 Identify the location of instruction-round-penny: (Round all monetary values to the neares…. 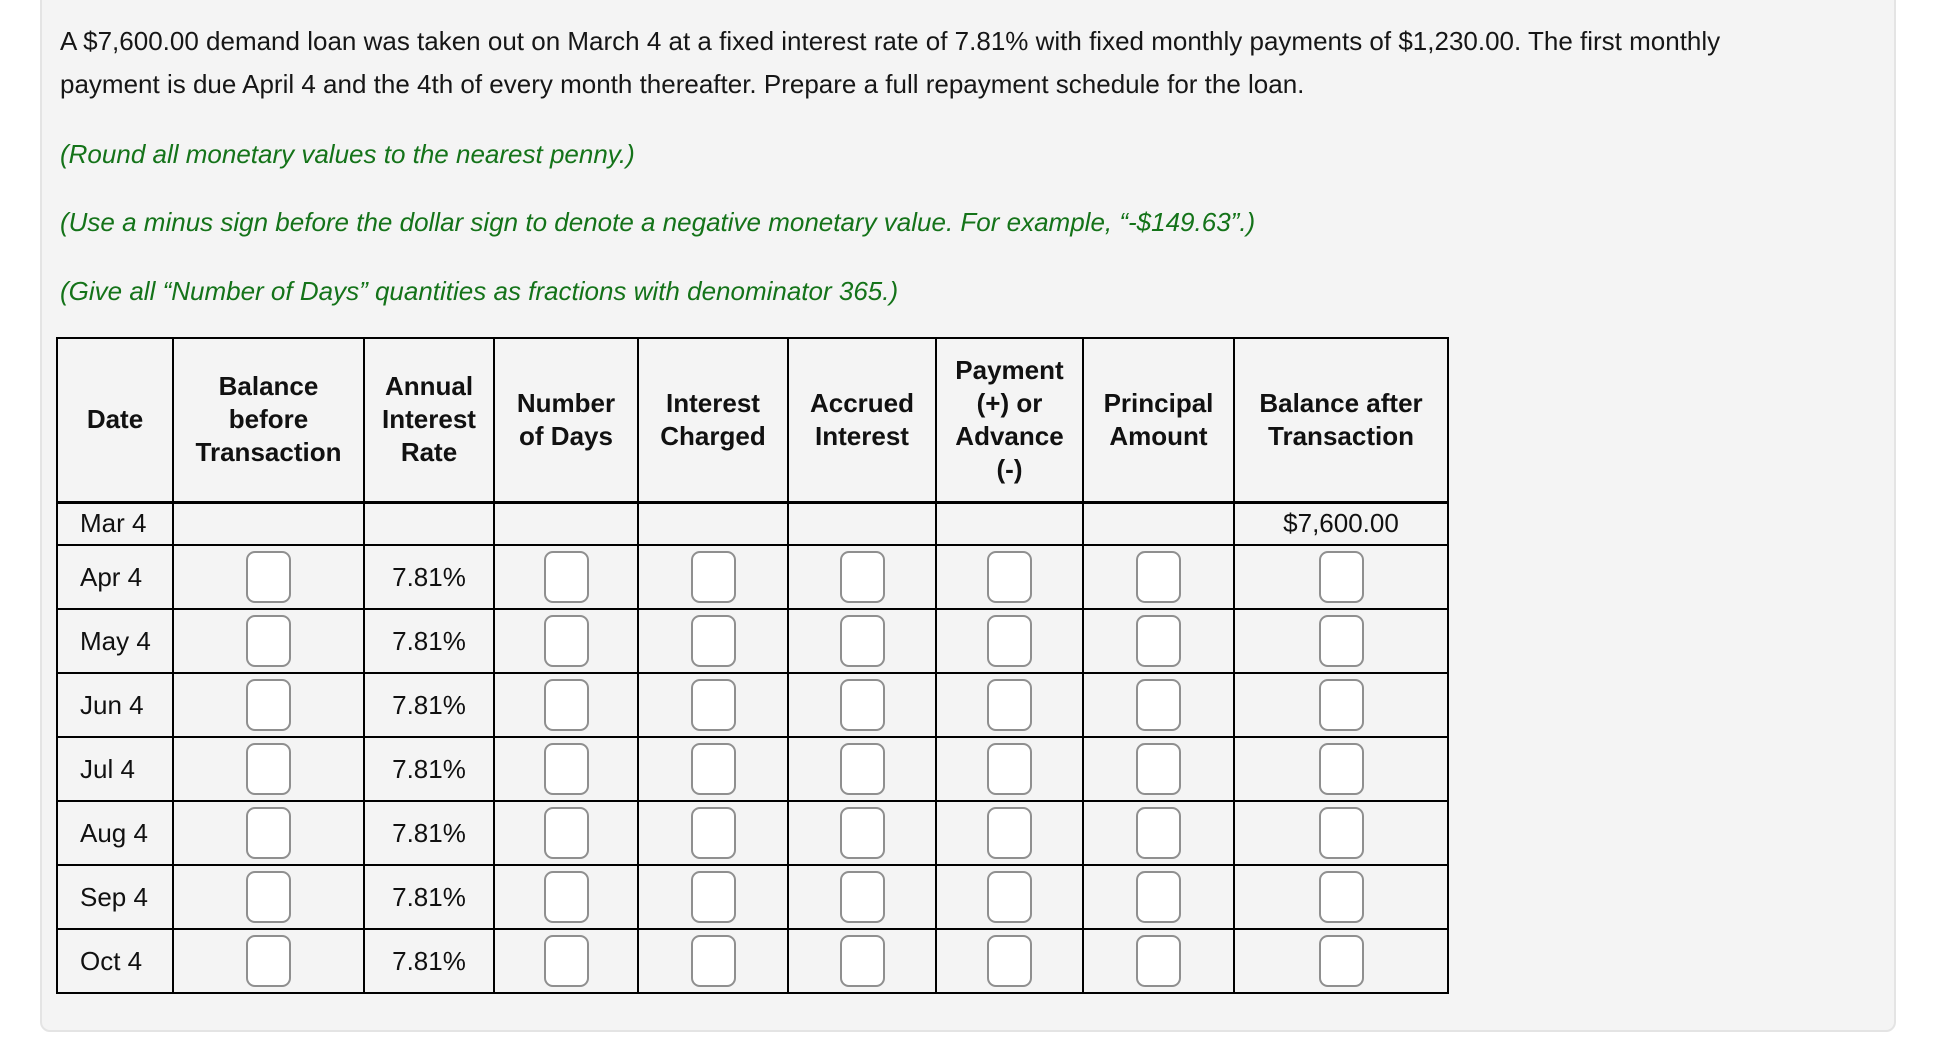
(347, 154).